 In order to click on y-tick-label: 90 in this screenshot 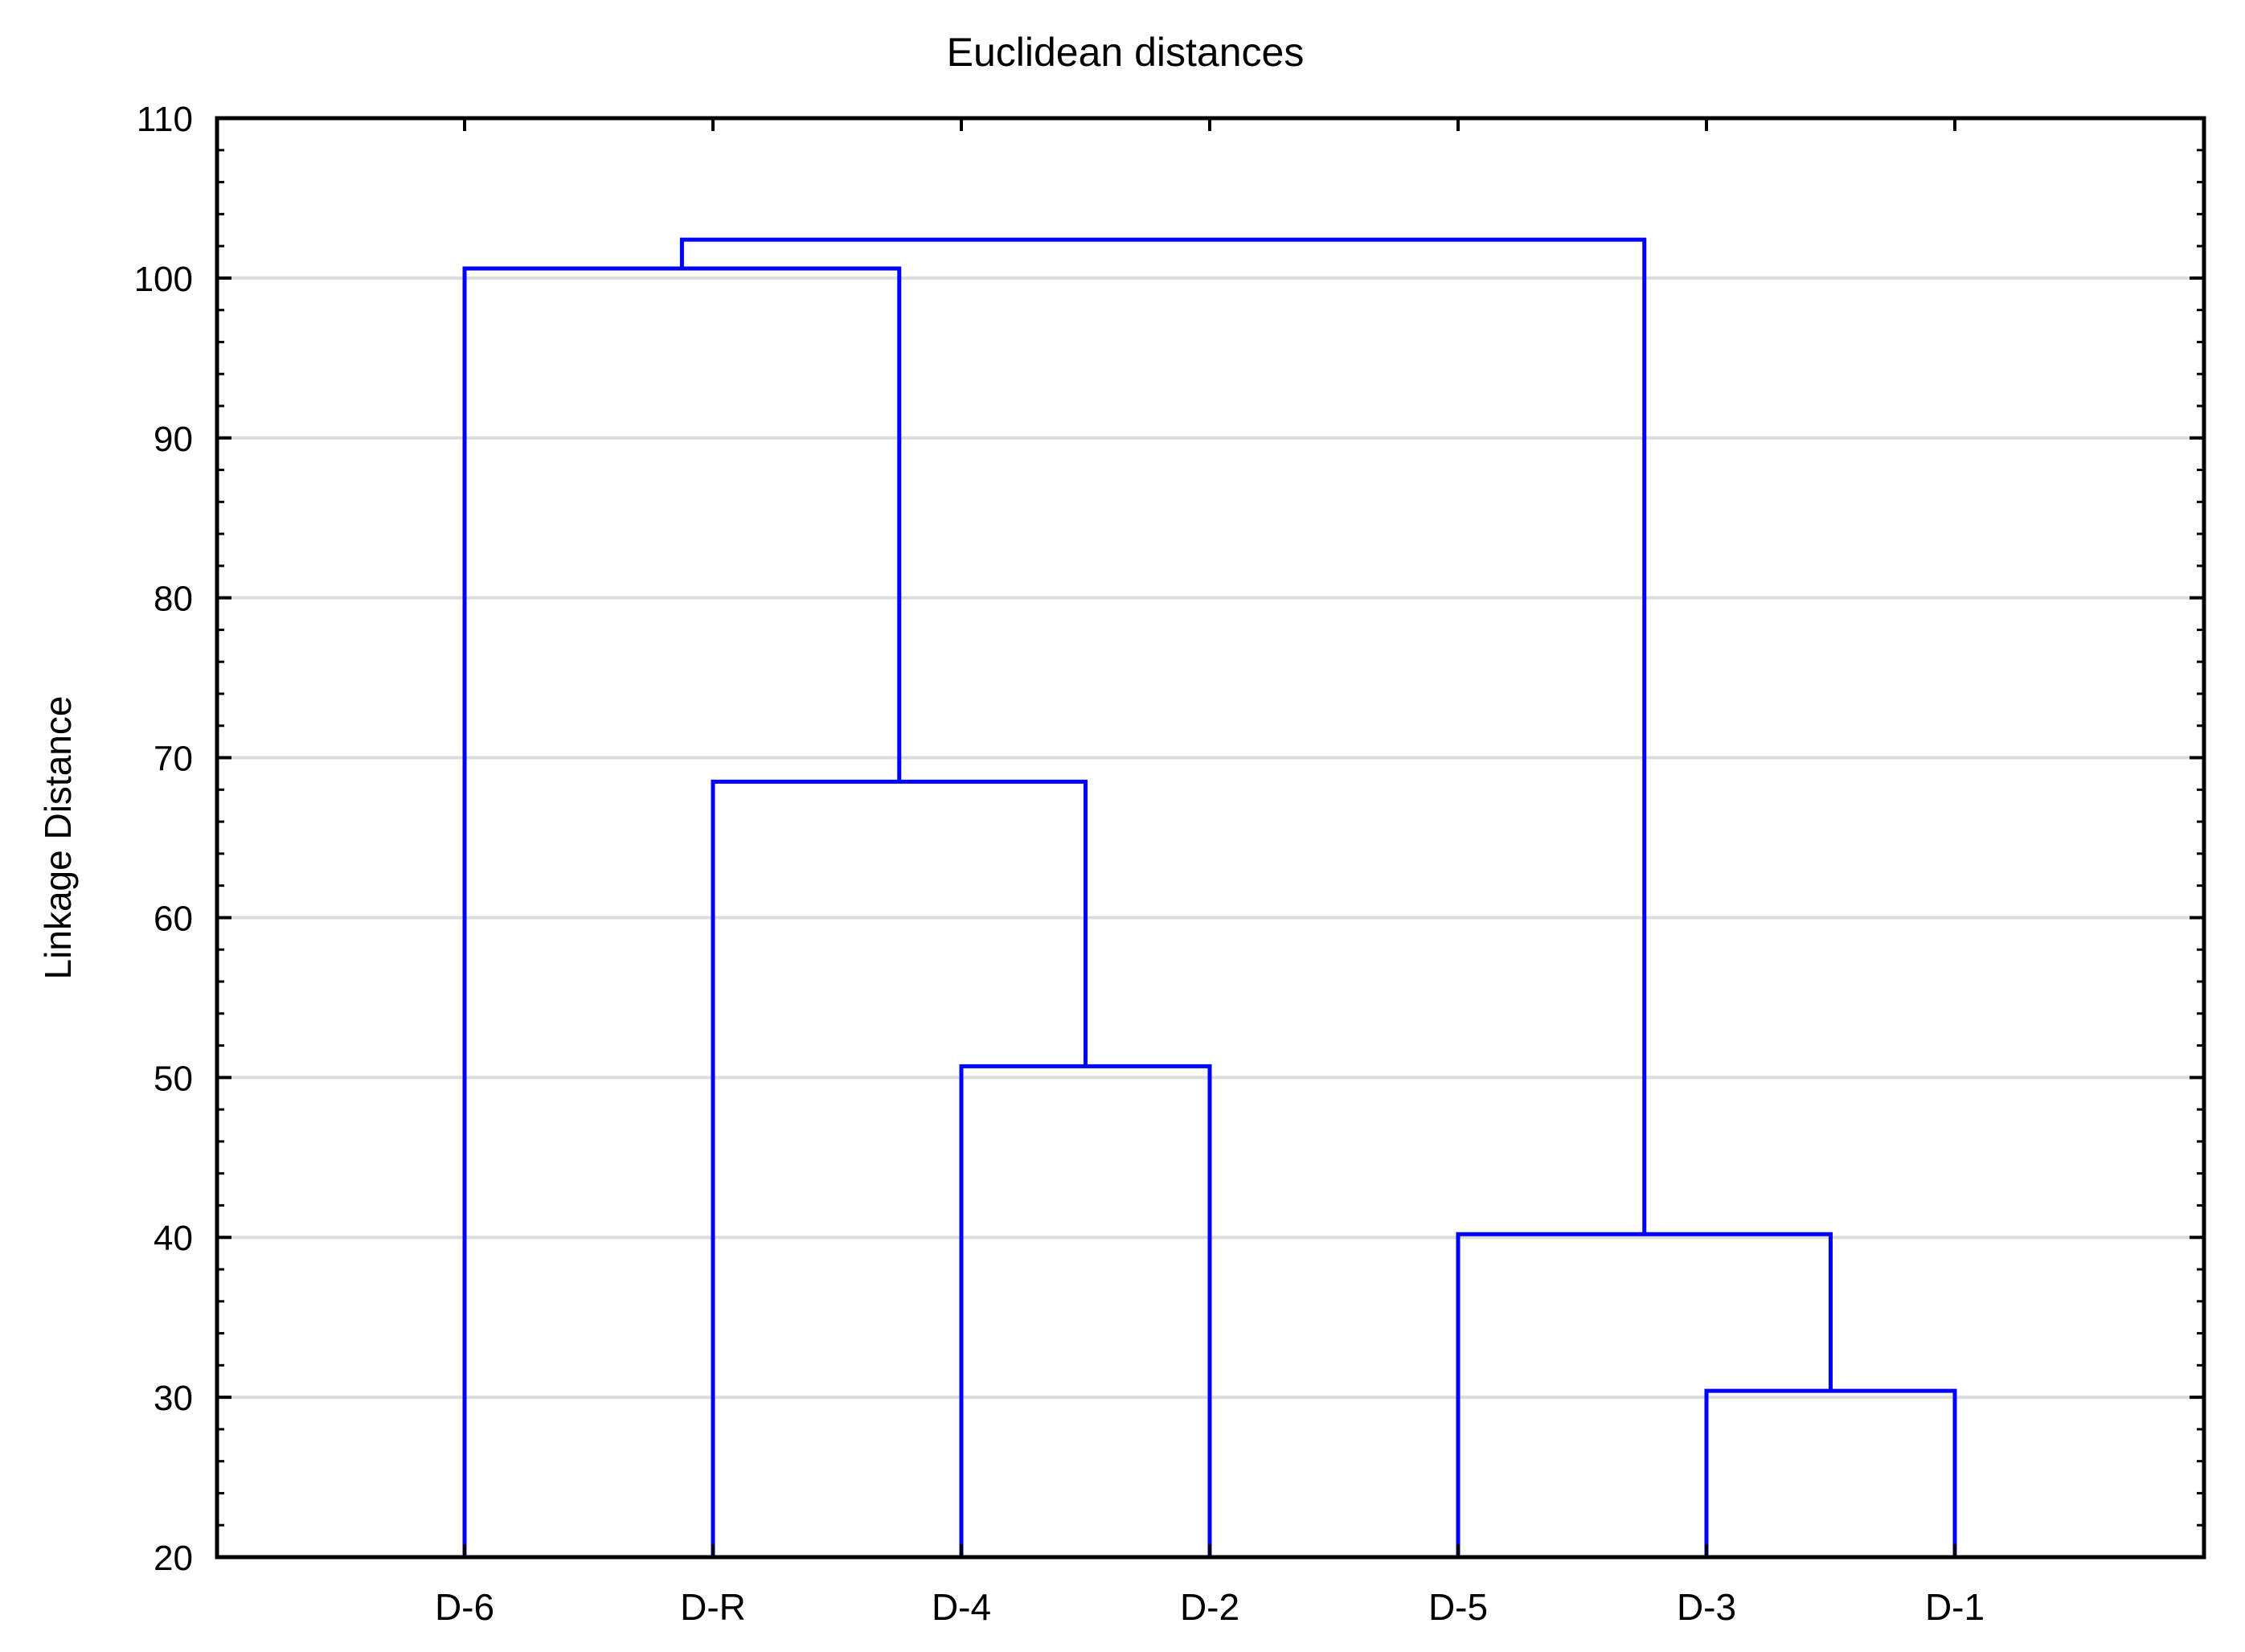, I will do `click(173, 439)`.